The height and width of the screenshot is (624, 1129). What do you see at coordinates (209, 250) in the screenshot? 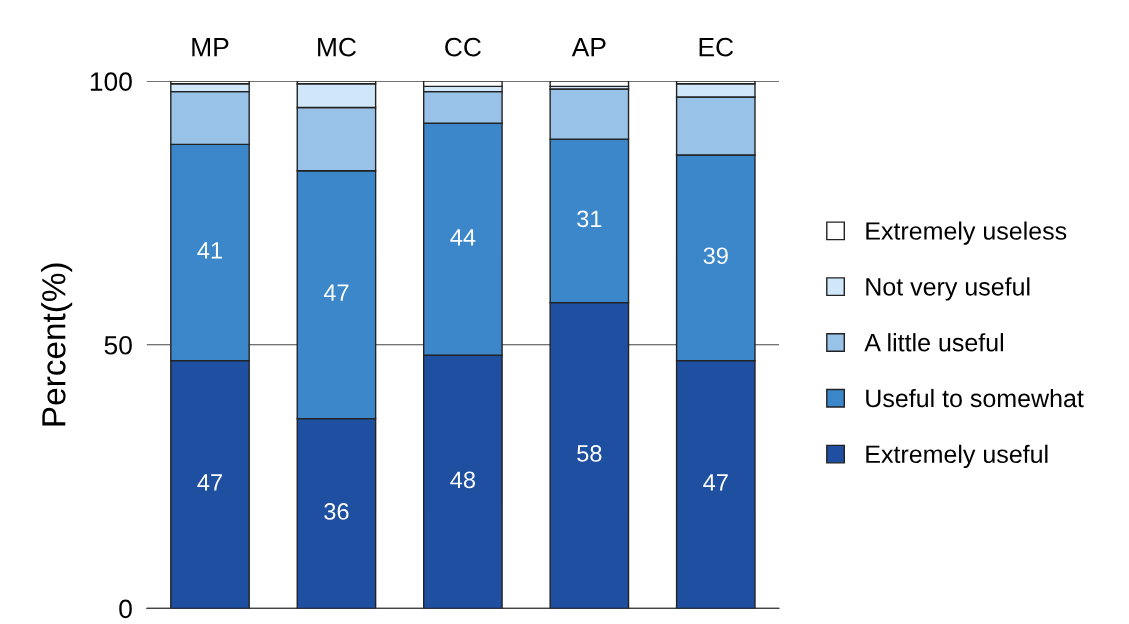
I see `data-label: 41` at bounding box center [209, 250].